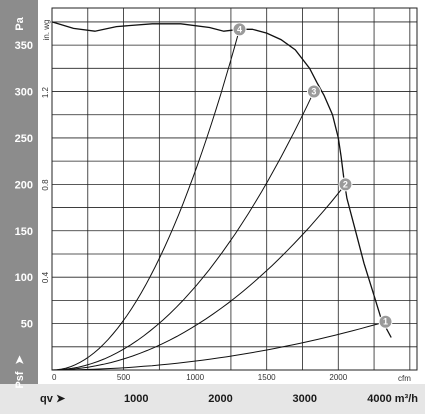 Image resolution: width=425 pixels, height=414 pixels. I want to click on y-tick-label: 250, so click(24, 139).